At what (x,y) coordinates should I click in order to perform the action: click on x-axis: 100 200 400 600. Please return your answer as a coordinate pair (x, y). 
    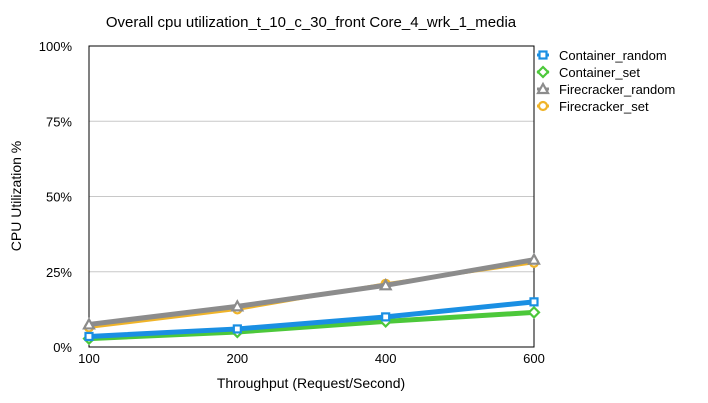
    Looking at the image, I should click on (311, 358).